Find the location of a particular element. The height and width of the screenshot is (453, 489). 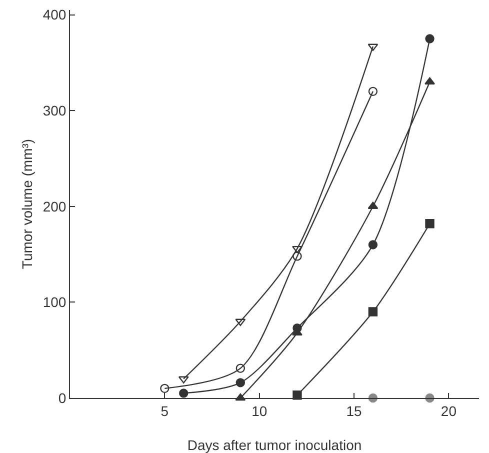

x-axis-title: Days after tumor inoculation is located at coordinates (274, 445).